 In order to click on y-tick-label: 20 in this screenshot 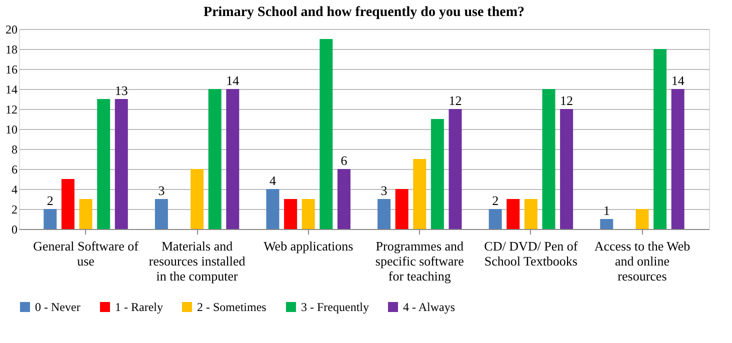, I will do `click(12, 29)`.